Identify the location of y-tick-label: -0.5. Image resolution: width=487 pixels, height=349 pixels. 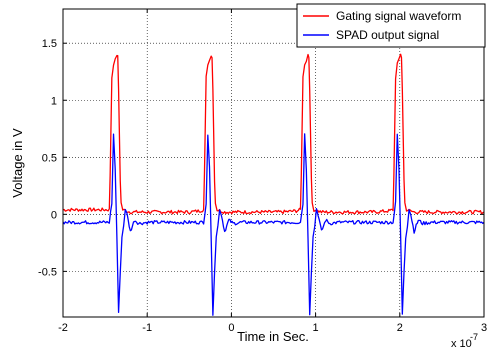
(47, 272).